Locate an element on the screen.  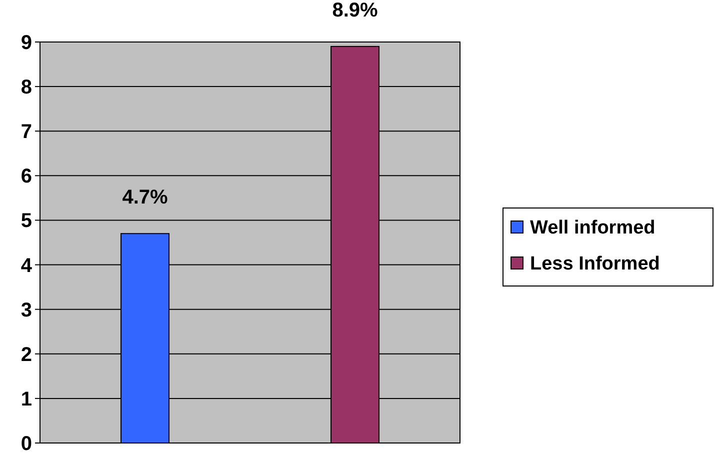
y-tick-label: 4 is located at coordinates (26, 265).